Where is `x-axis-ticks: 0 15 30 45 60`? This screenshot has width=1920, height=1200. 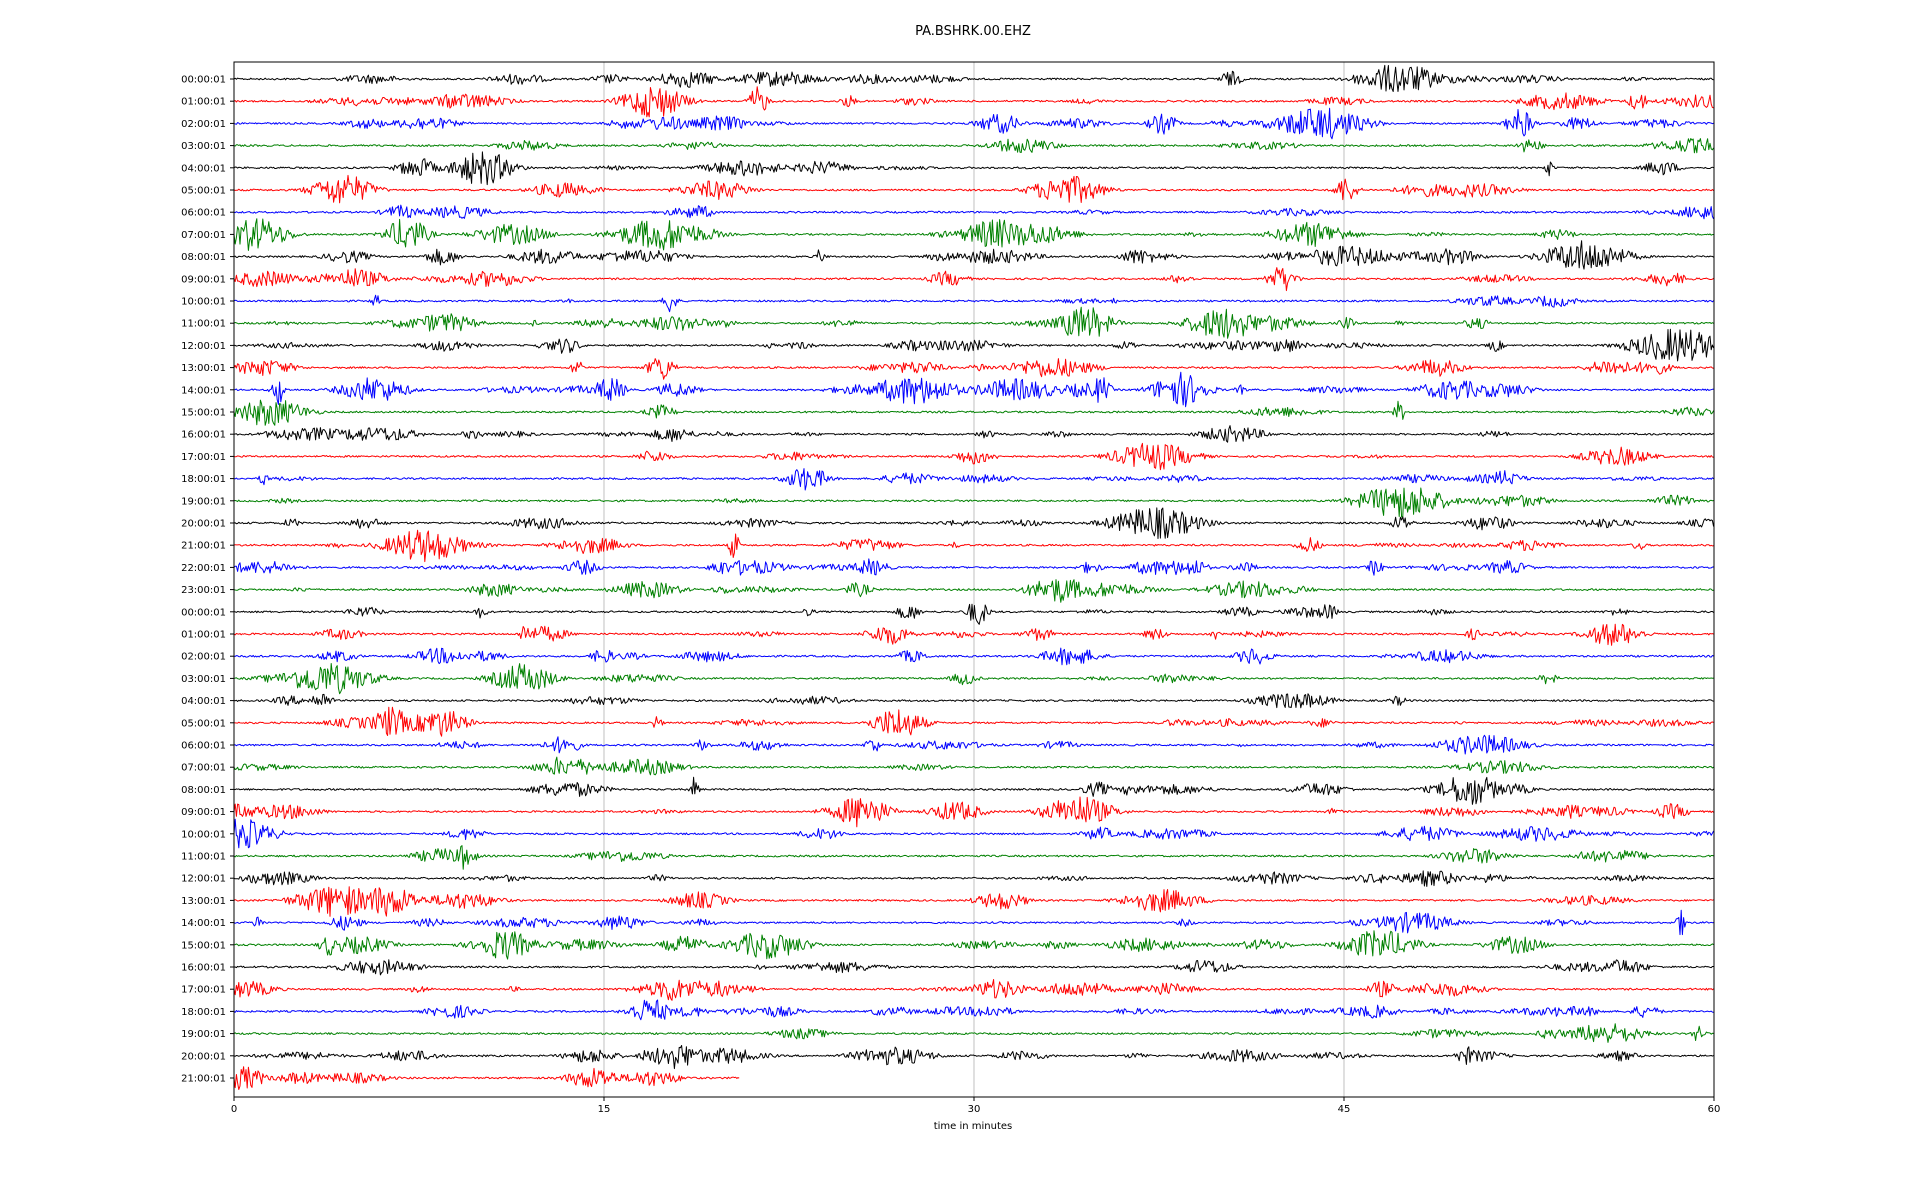
x-axis-ticks: 0 15 30 45 60 is located at coordinates (976, 1106).